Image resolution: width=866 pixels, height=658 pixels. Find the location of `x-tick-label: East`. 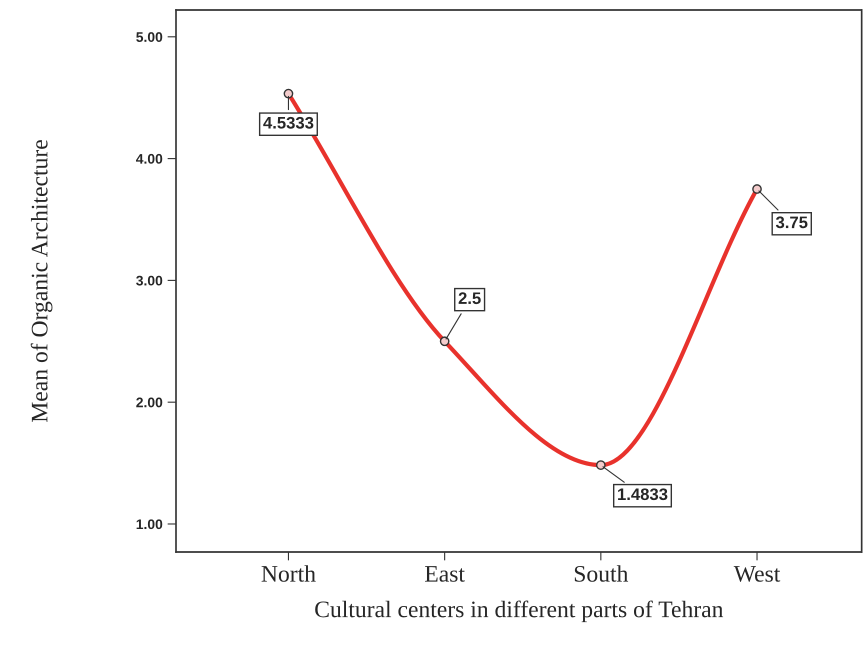

x-tick-label: East is located at coordinates (445, 574).